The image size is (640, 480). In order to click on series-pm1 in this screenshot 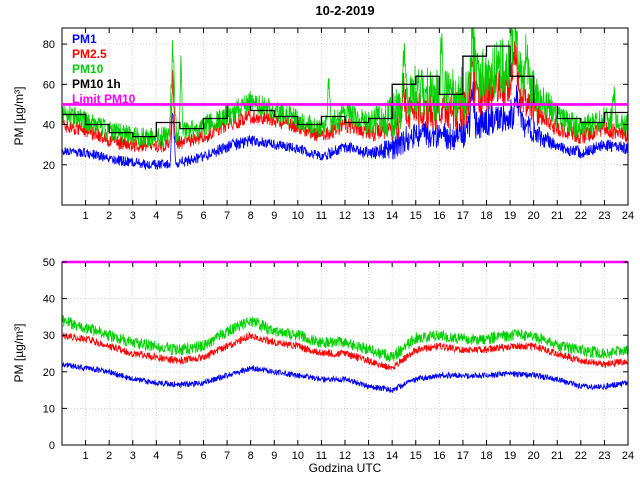, I will do `click(345, 377)`.